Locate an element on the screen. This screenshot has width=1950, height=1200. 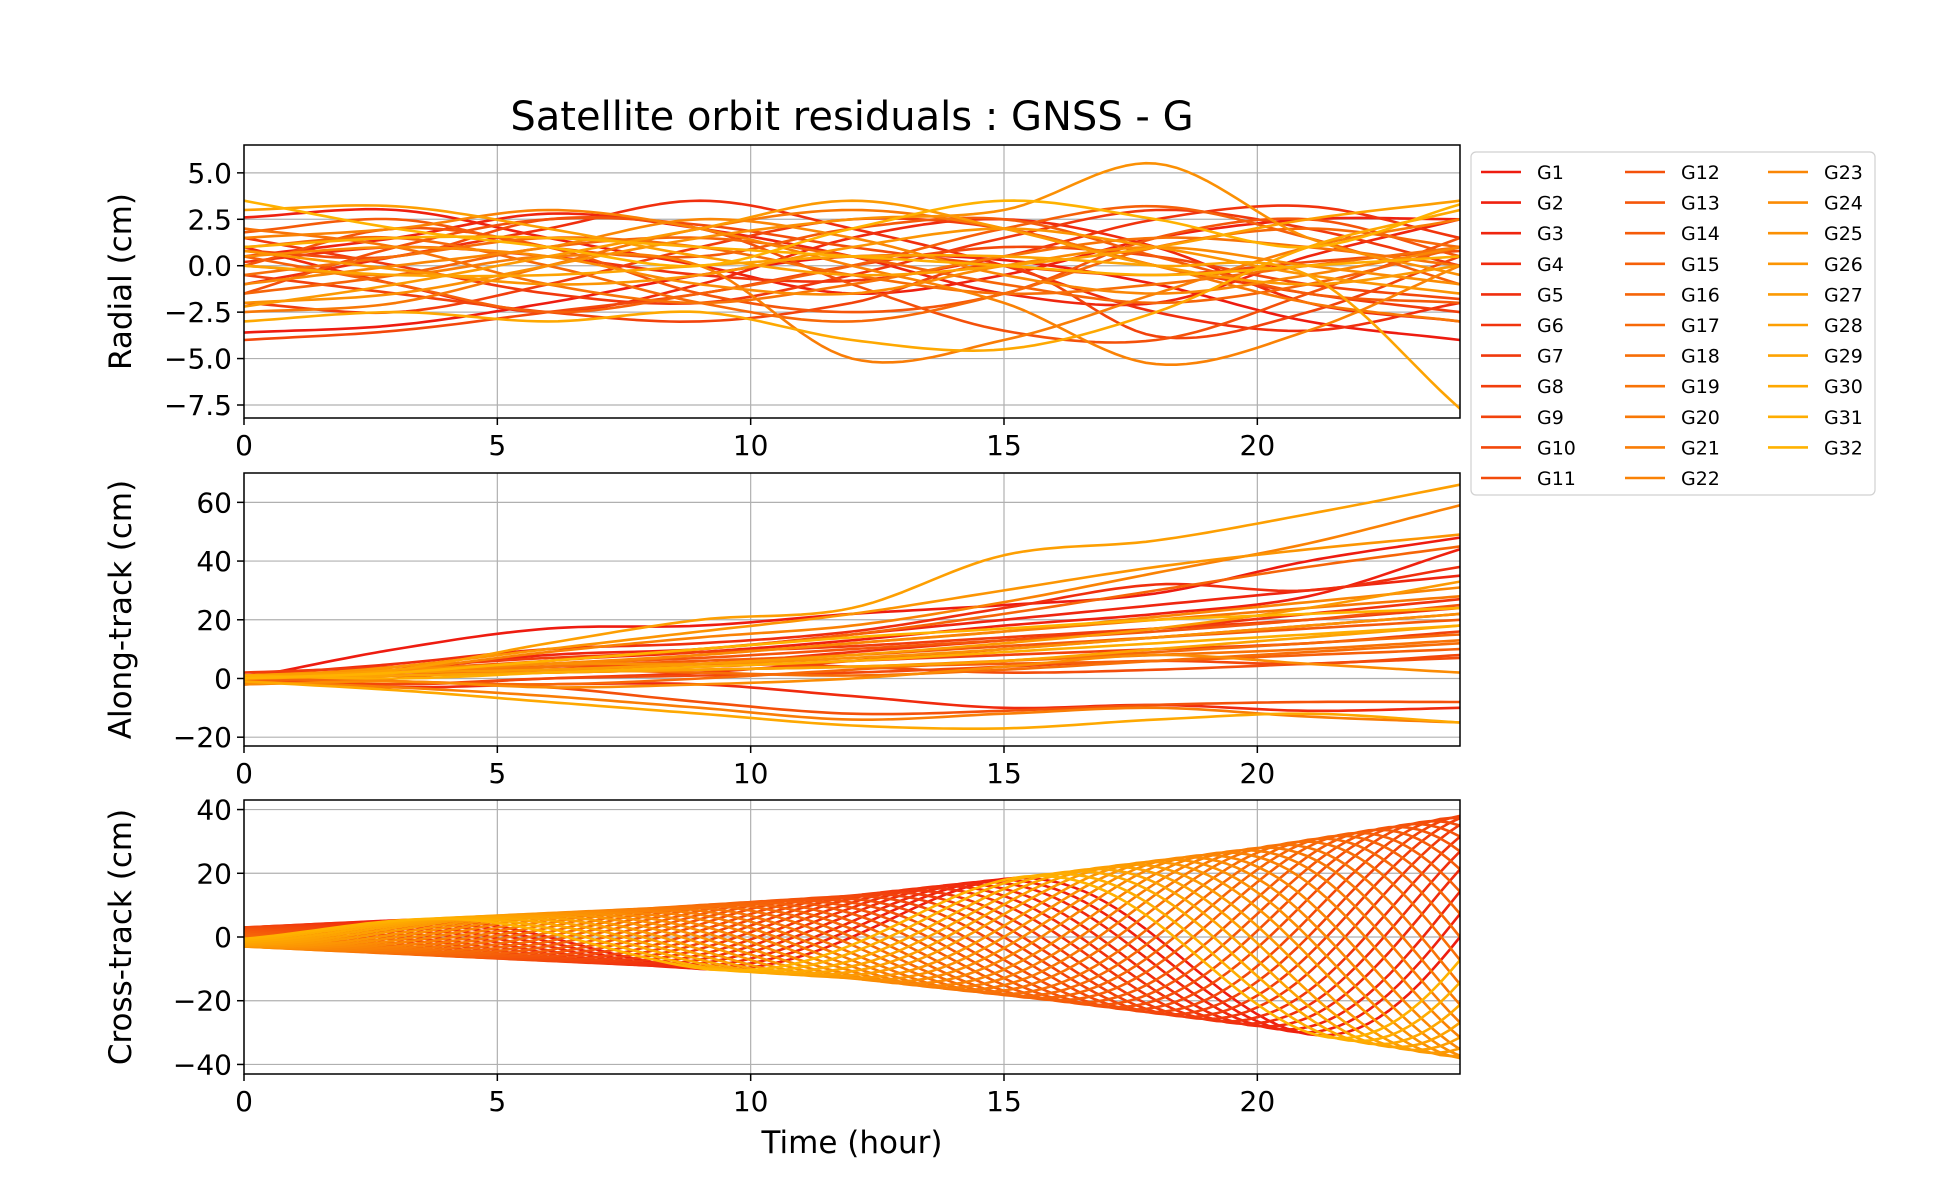
legend-entry-G23: G23 is located at coordinates (1815, 173).